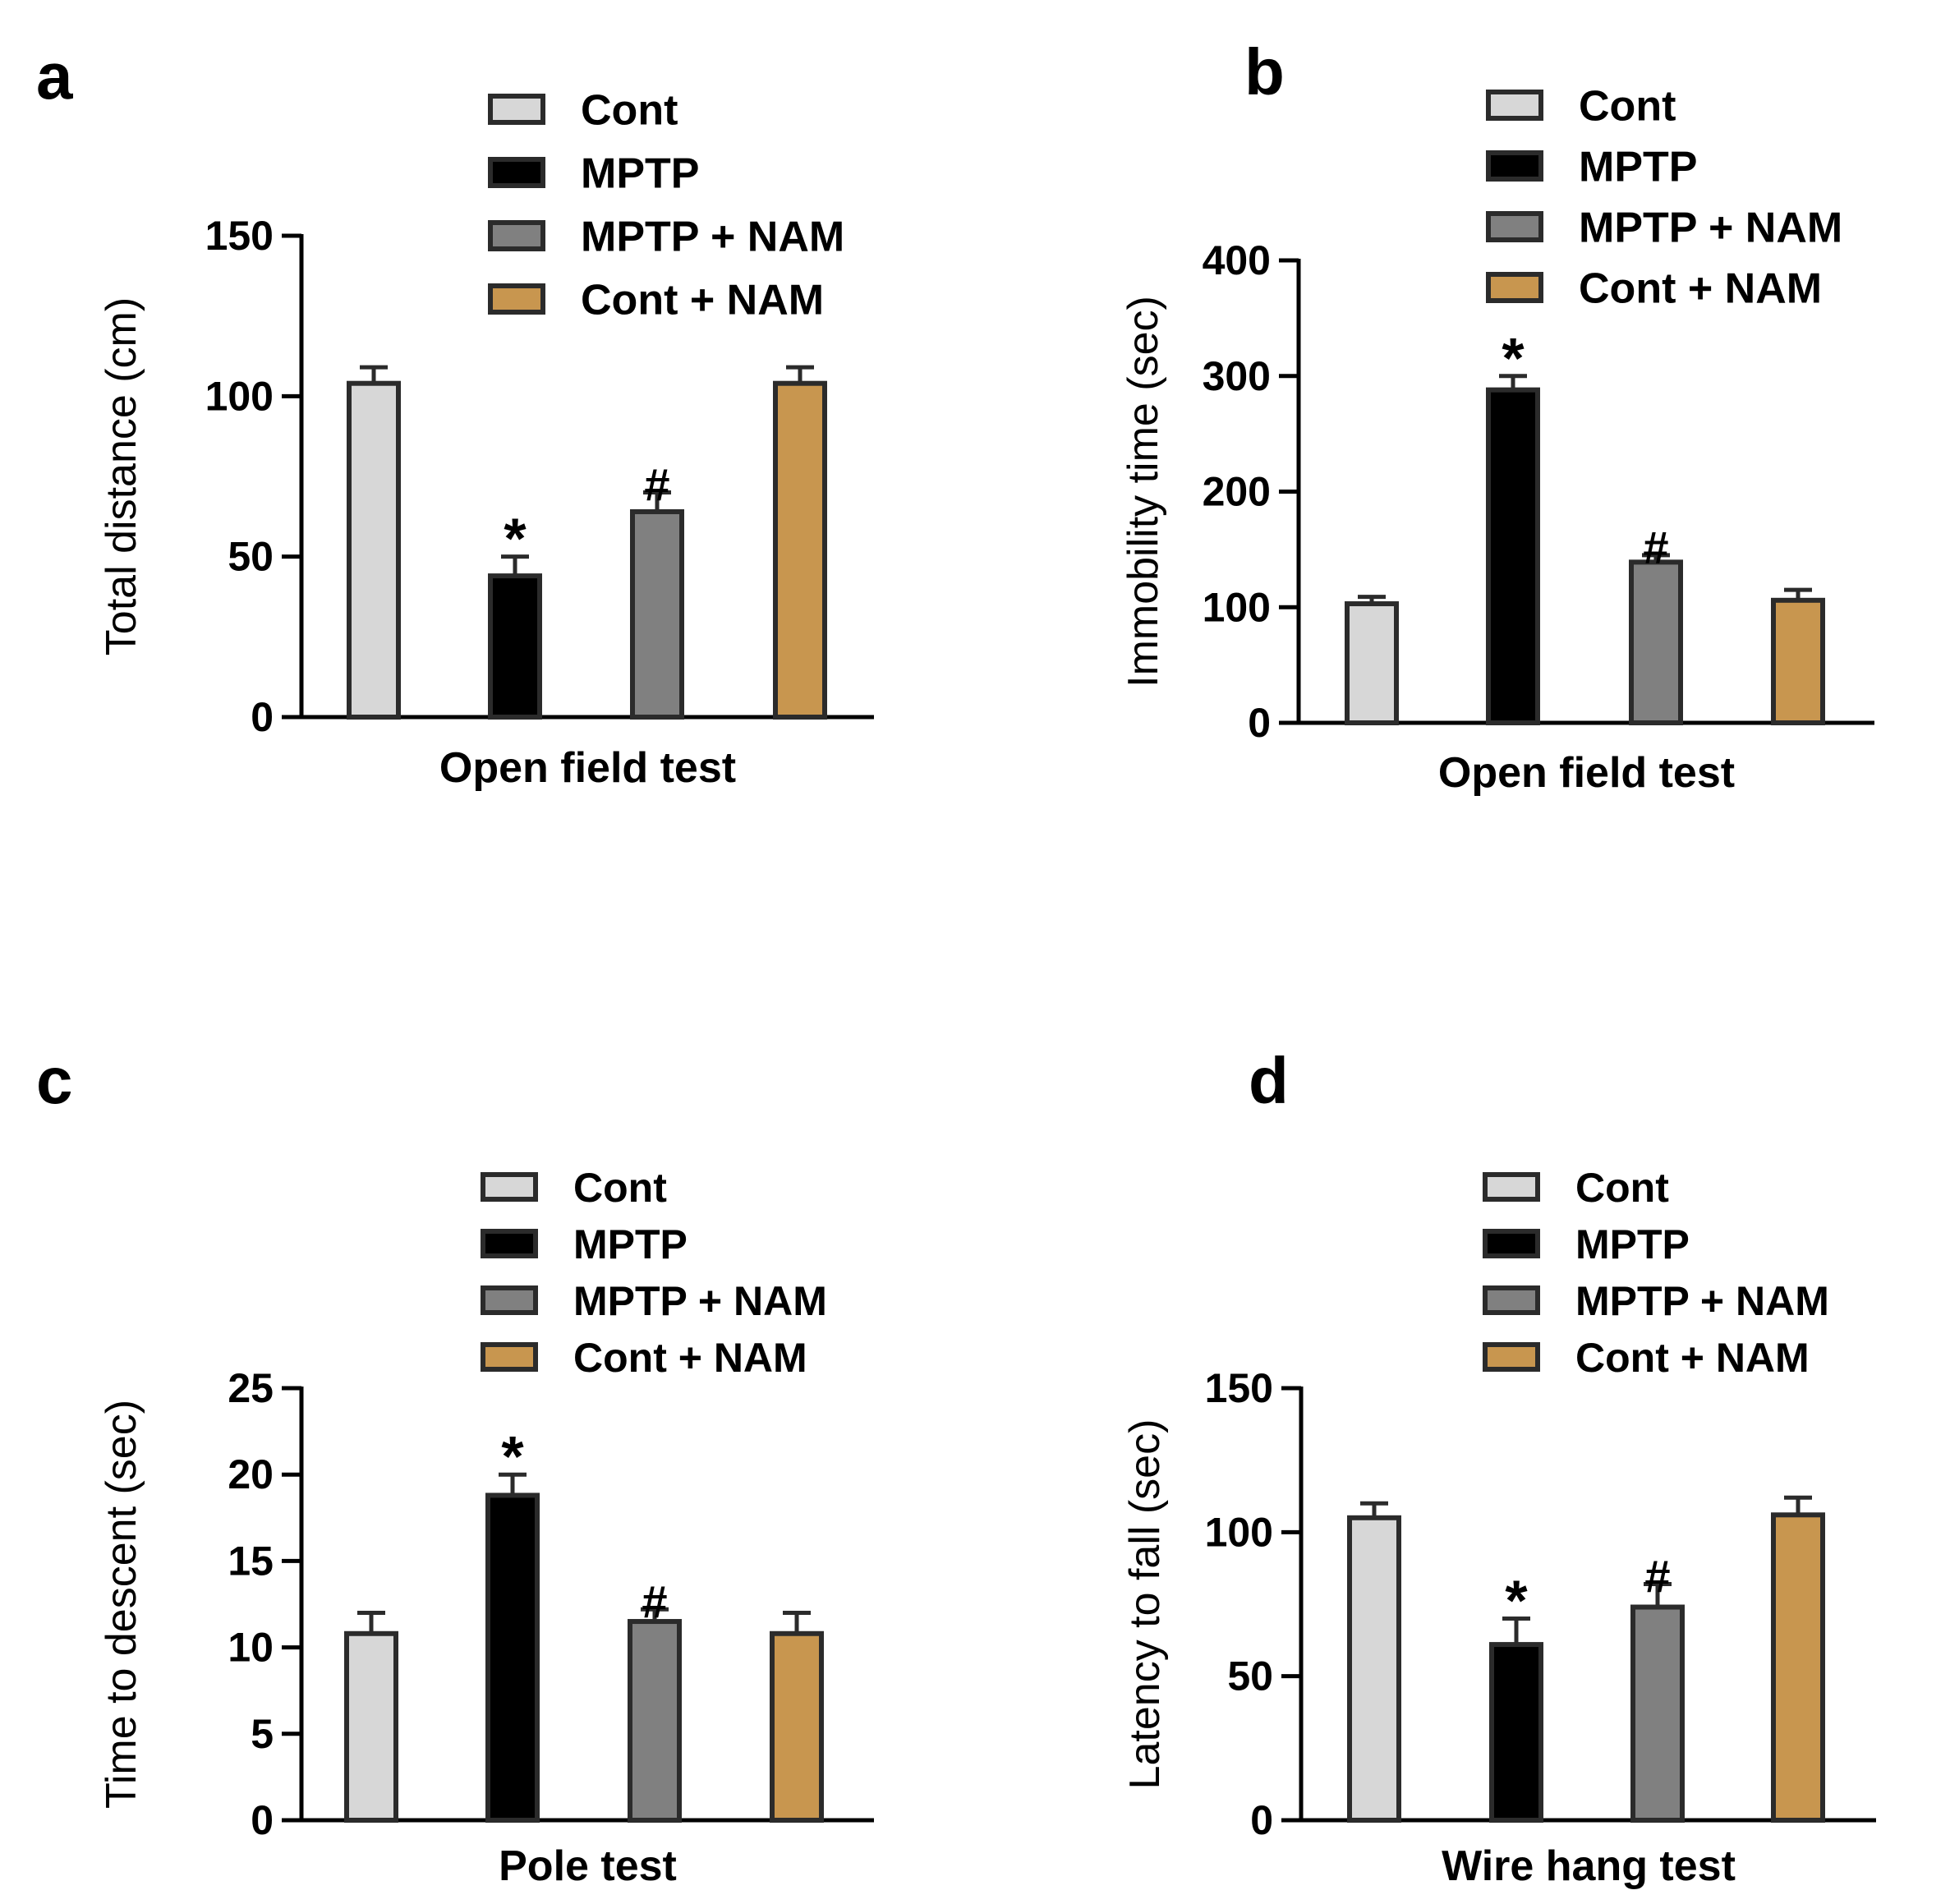  I want to click on panel-label: b, so click(1264, 71).